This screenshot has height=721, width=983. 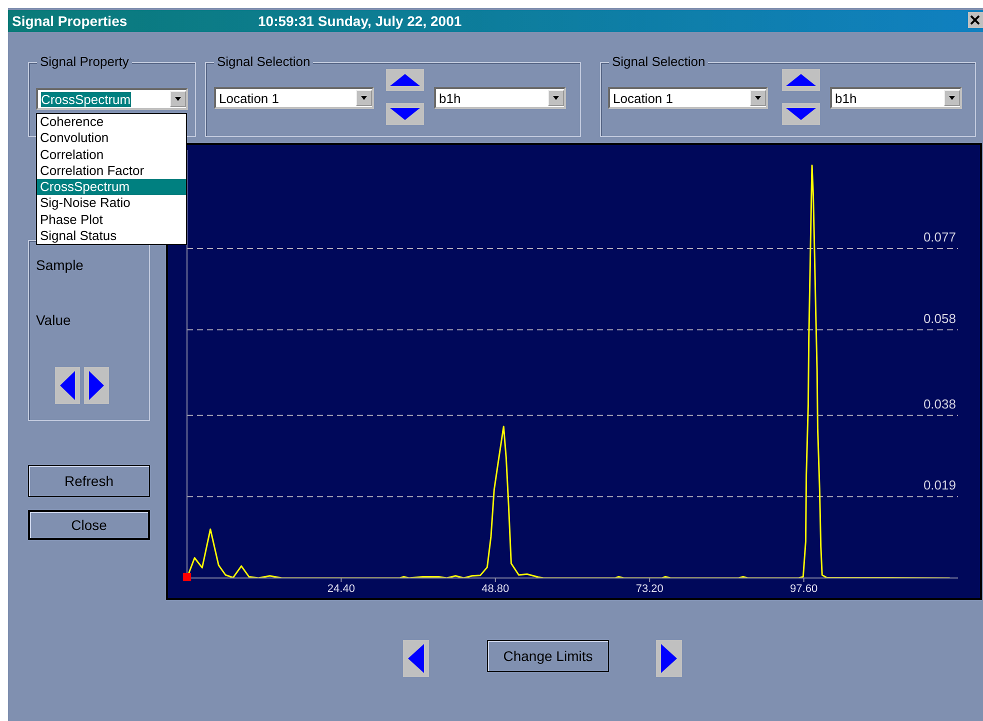 I want to click on y-tick-label: 0.077, so click(x=939, y=236).